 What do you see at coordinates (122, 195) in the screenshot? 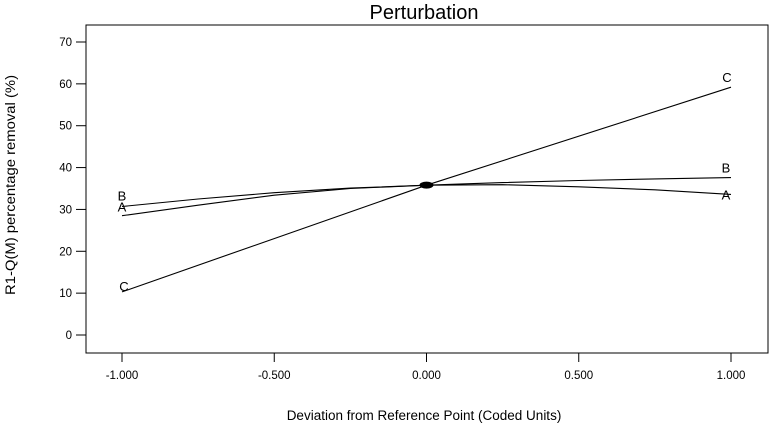
I see `series-label-b-start: B` at bounding box center [122, 195].